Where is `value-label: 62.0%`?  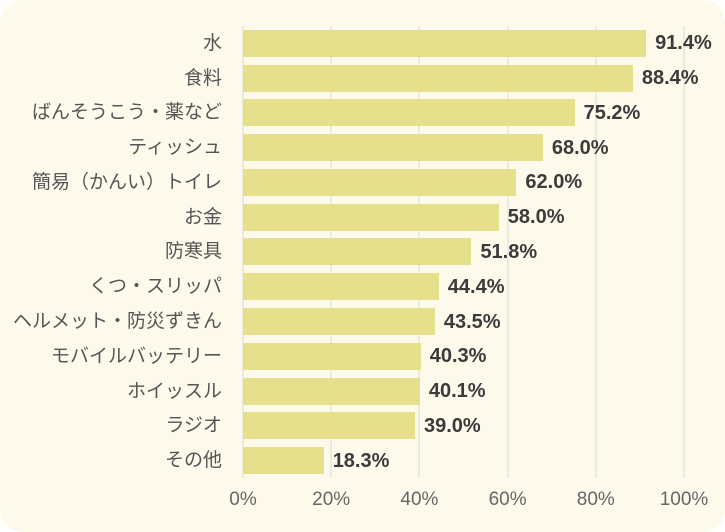 value-label: 62.0% is located at coordinates (554, 182).